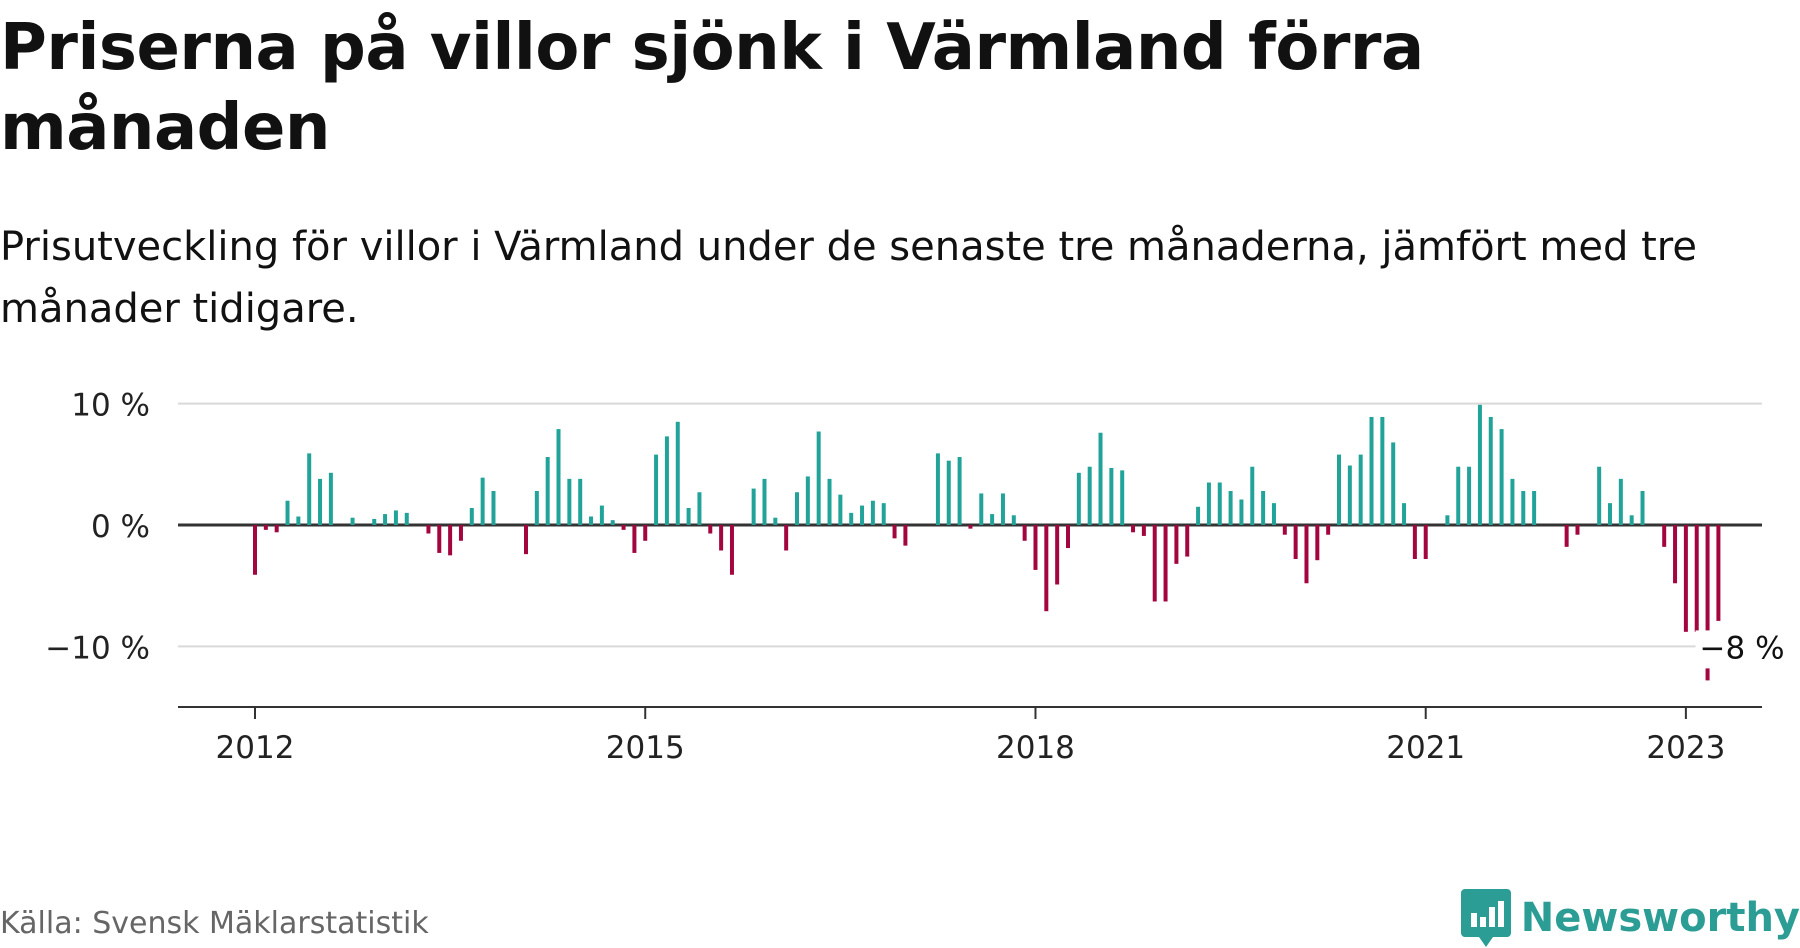  What do you see at coordinates (214, 923) in the screenshot?
I see `source-note: Källa: Svensk Mäklarstatistik` at bounding box center [214, 923].